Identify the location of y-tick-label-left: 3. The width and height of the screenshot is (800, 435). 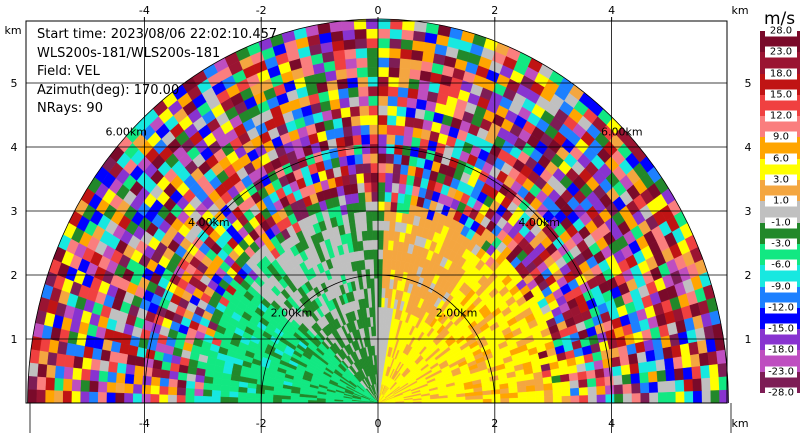
(14, 211).